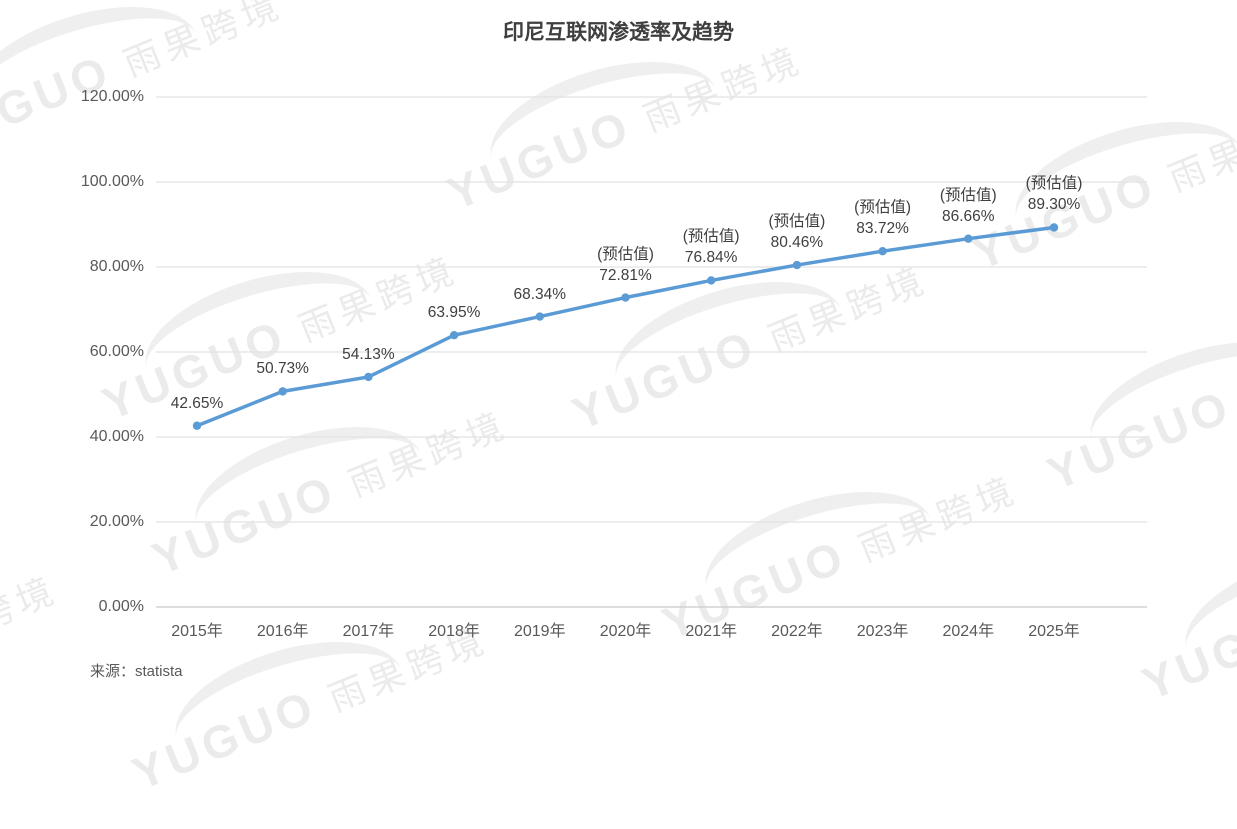 This screenshot has height=829, width=1237. I want to click on source-note: 来源：statista, so click(136, 671).